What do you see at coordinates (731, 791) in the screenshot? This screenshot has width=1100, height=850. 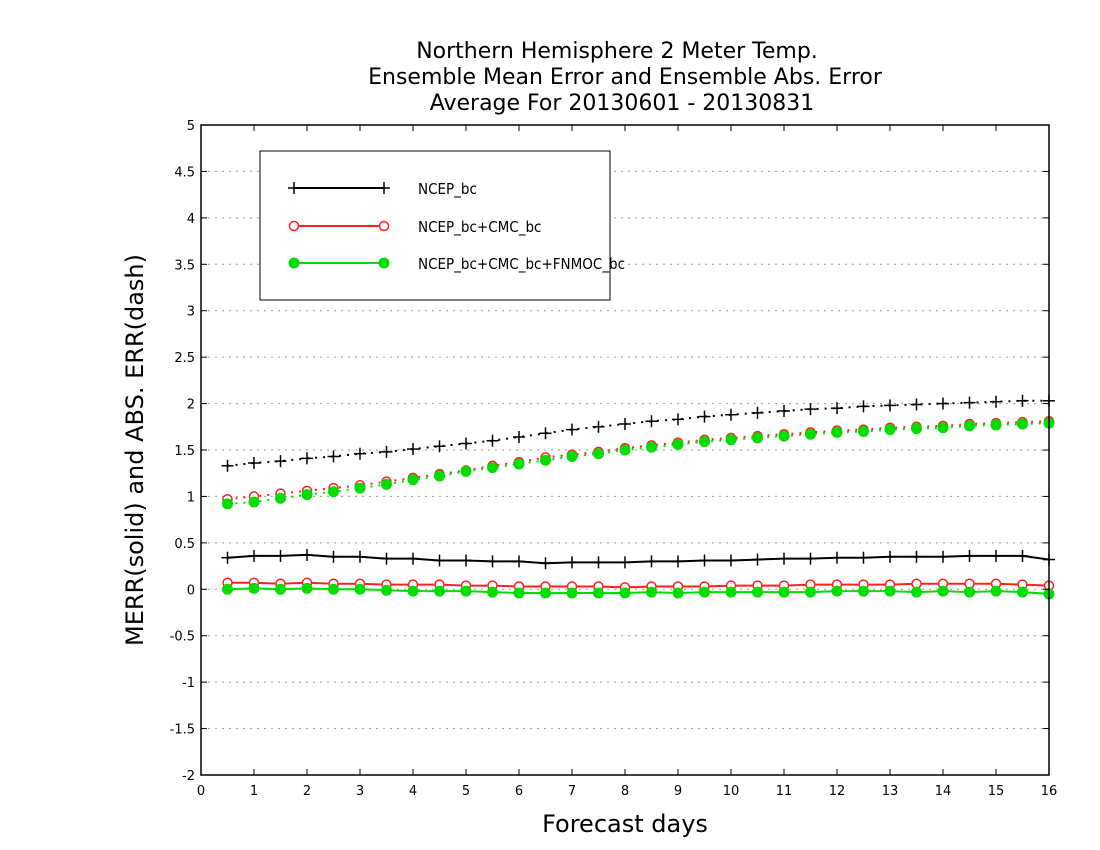 I see `x-tick-label: 10` at bounding box center [731, 791].